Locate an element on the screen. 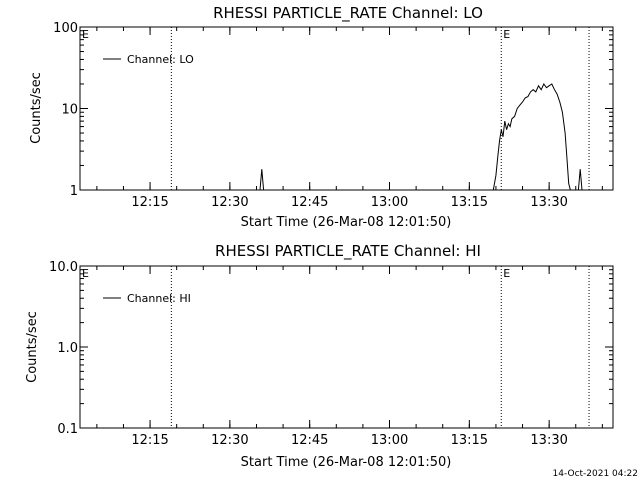 The height and width of the screenshot is (480, 640). lo-x-axis-label: Start Time (26-Mar-08 12:01:50) is located at coordinates (346, 222).